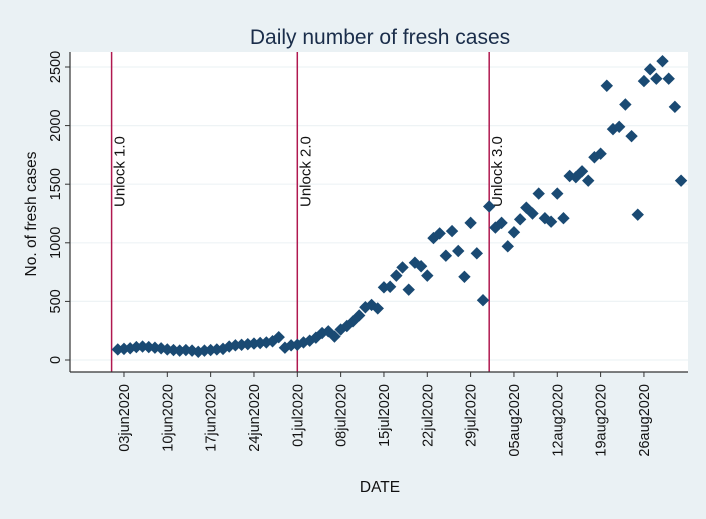 This screenshot has height=519, width=706. I want to click on x-tick-label: 17jun2020, so click(212, 418).